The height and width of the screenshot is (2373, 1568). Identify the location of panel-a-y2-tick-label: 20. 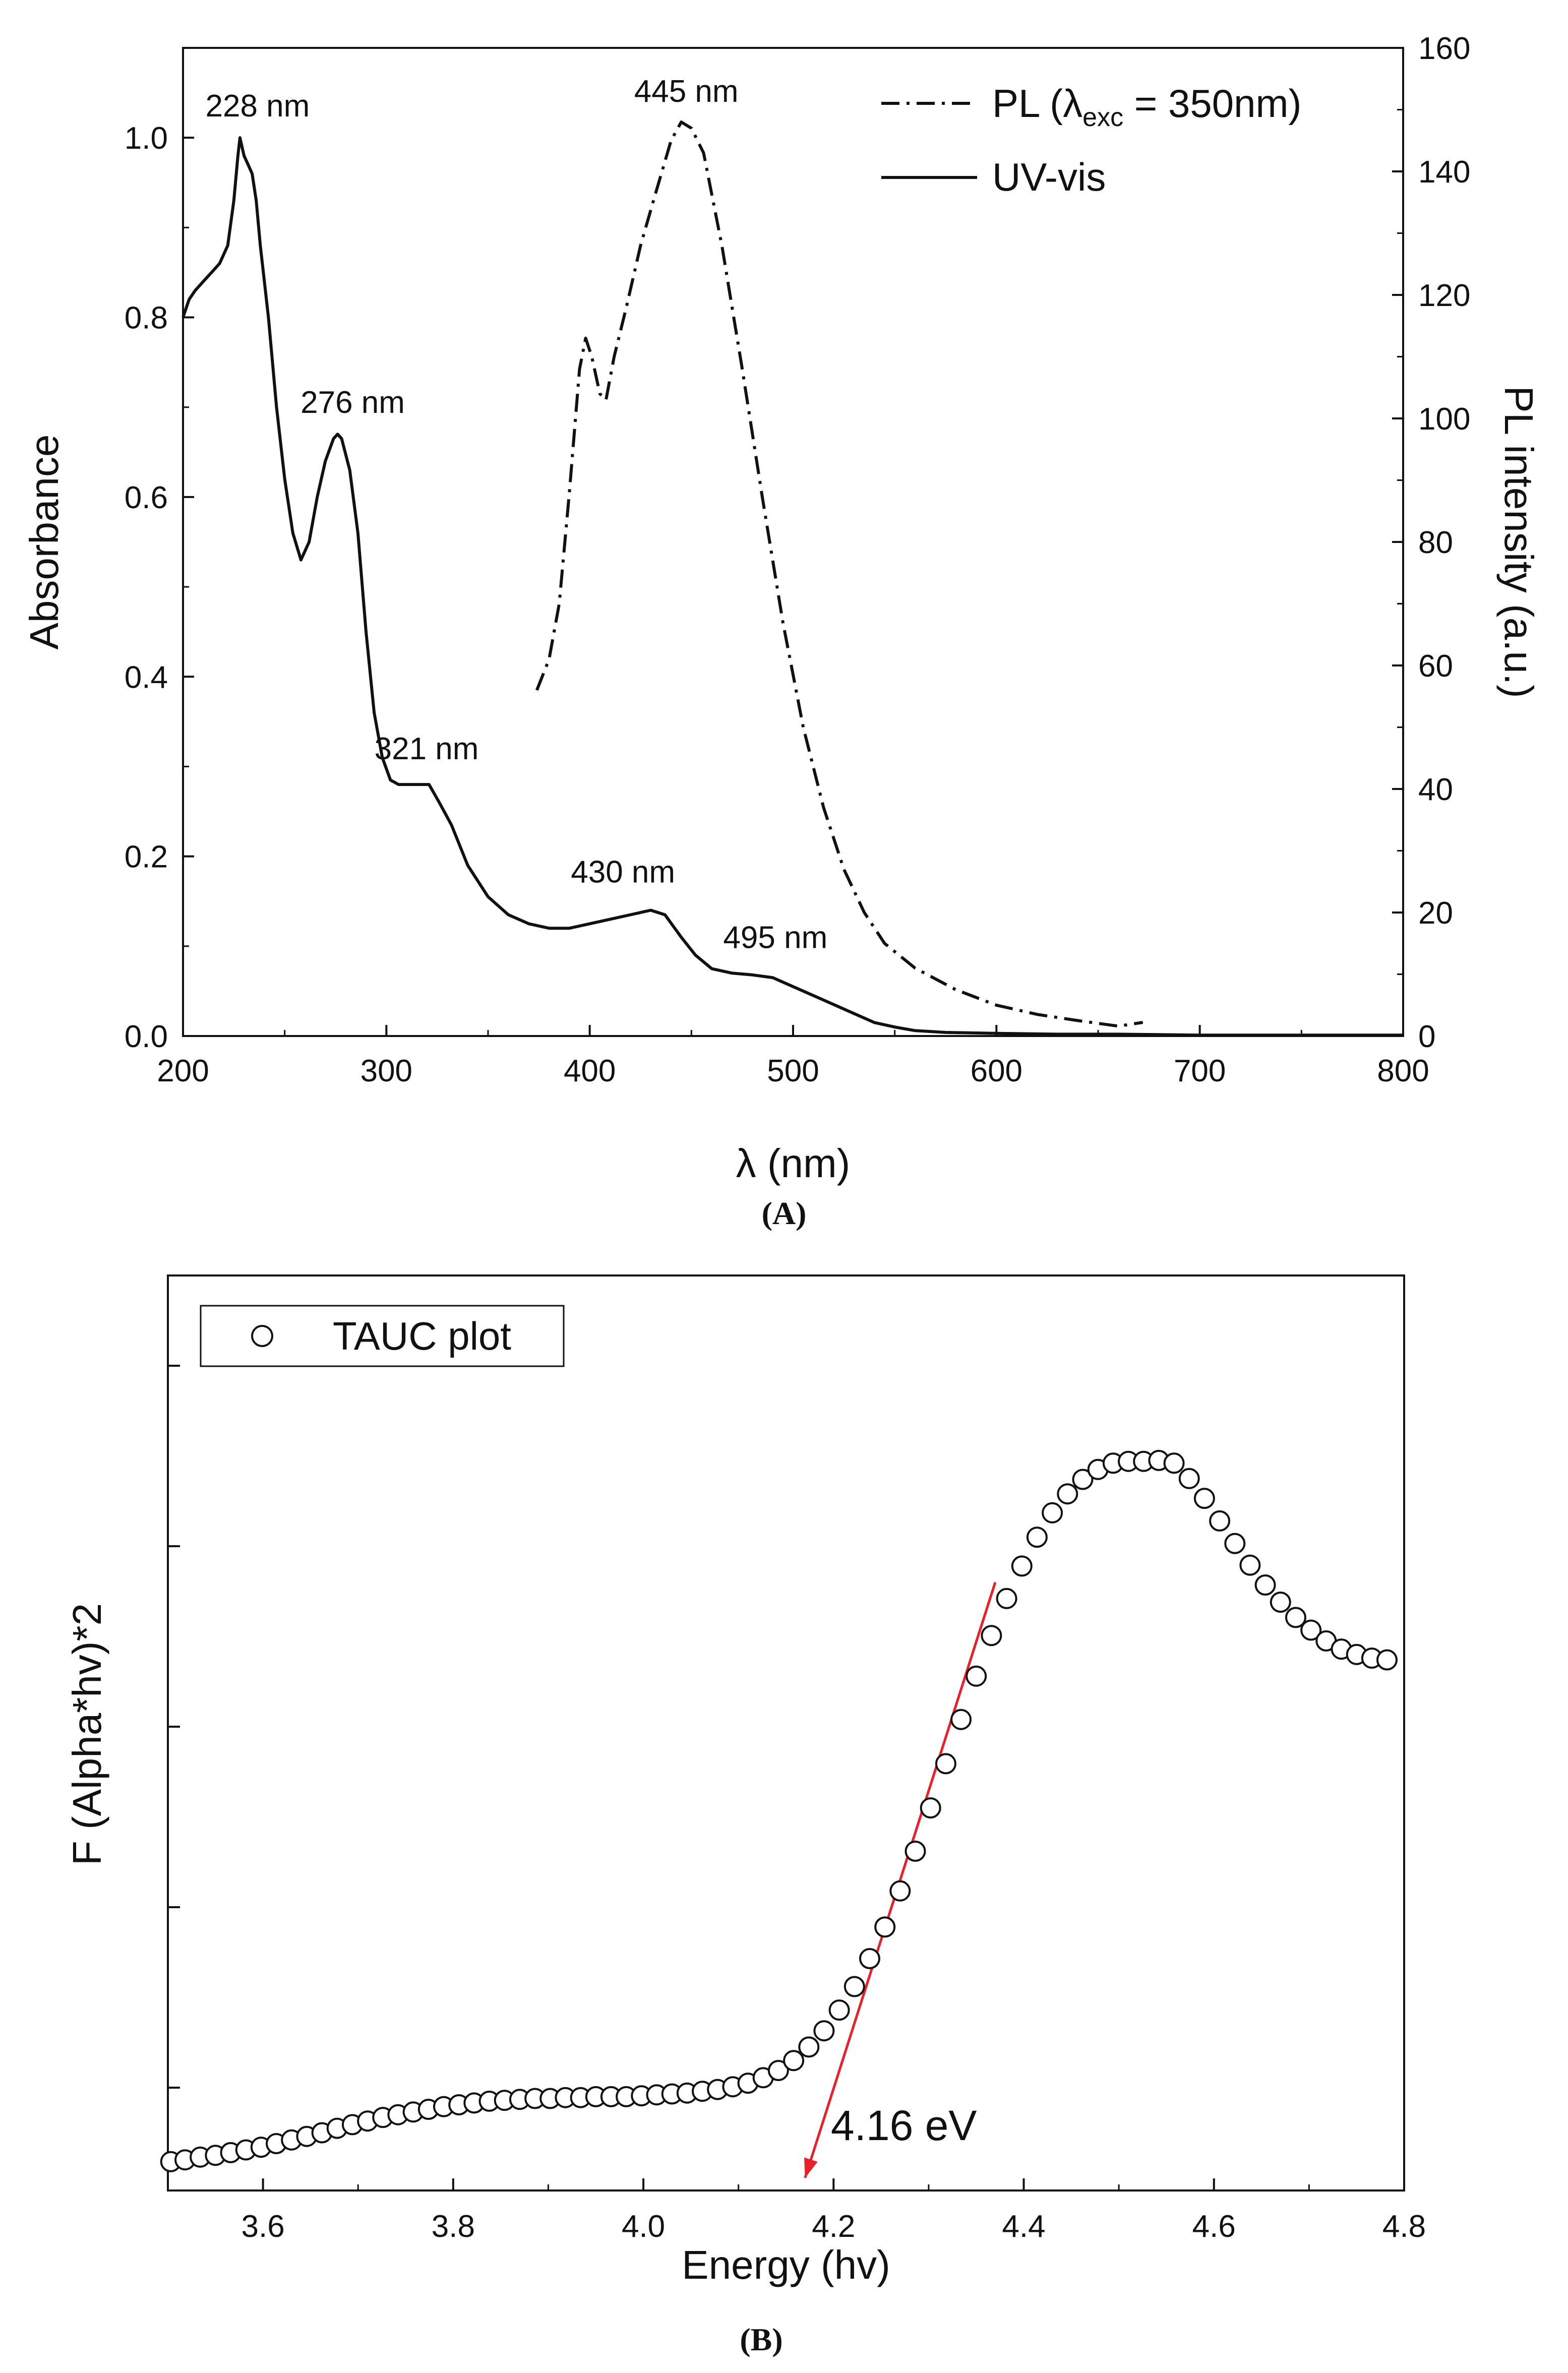
(1435, 913).